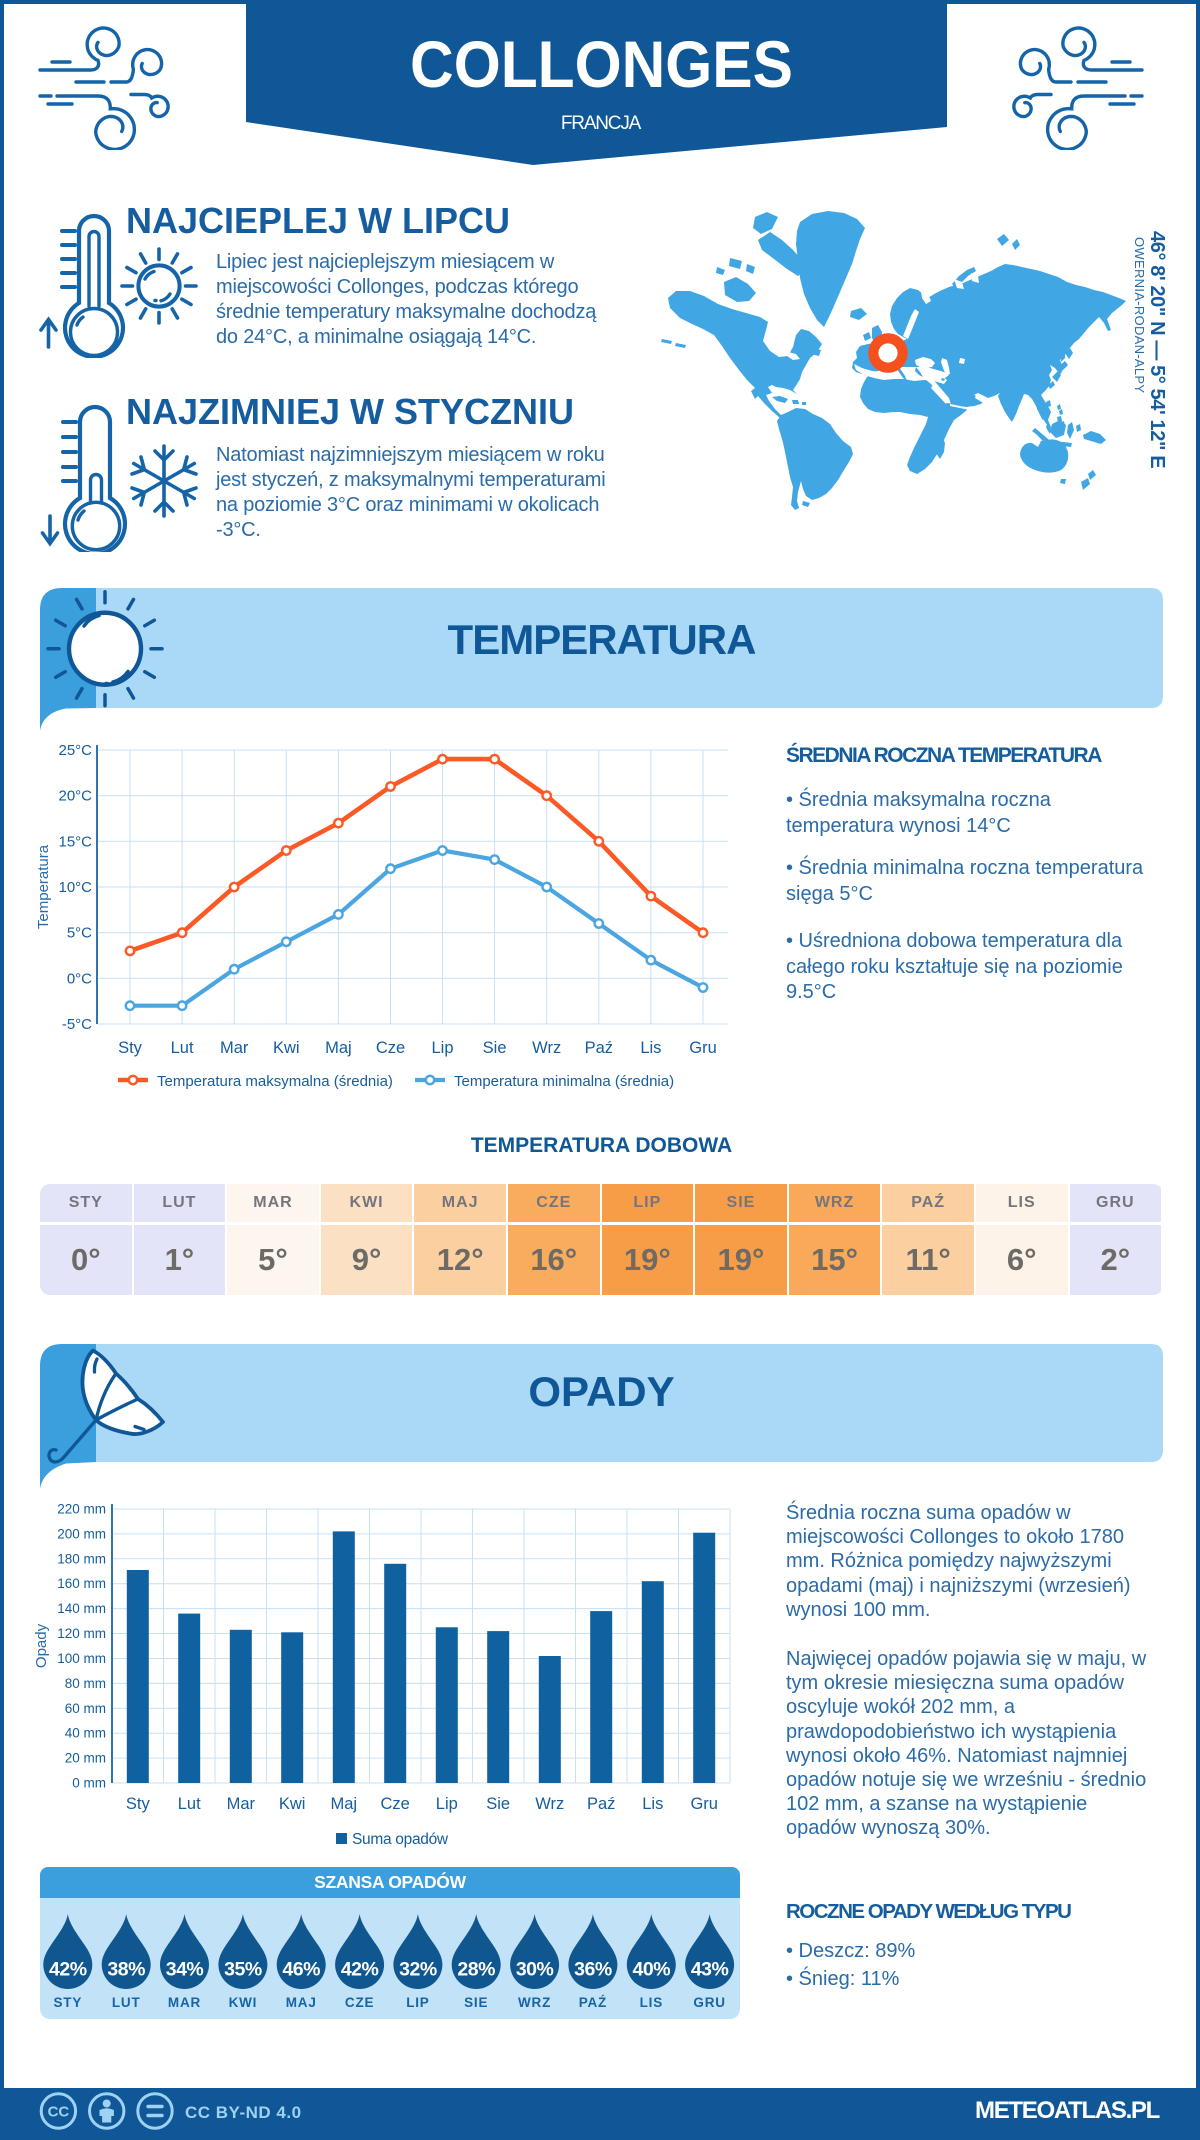 The height and width of the screenshot is (2140, 1200). I want to click on svg-text:Temperatura maksymalna (średni: Temperatura maksymalna (średnia), so click(275, 1081).